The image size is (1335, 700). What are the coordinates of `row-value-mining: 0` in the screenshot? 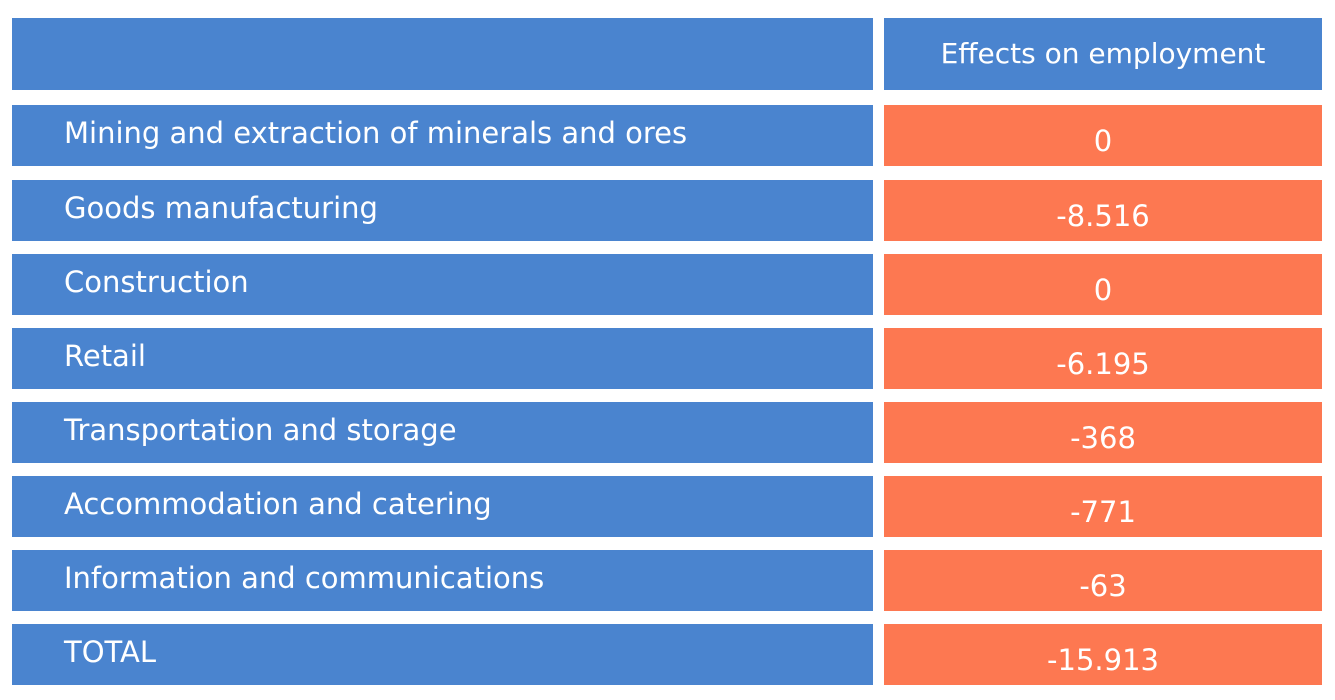 It's located at (1103, 140).